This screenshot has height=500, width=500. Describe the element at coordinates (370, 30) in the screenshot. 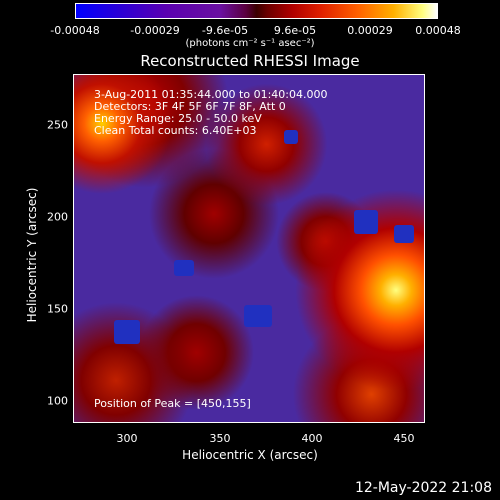

I see `colorbar-tick-label: 0.00029` at that location.